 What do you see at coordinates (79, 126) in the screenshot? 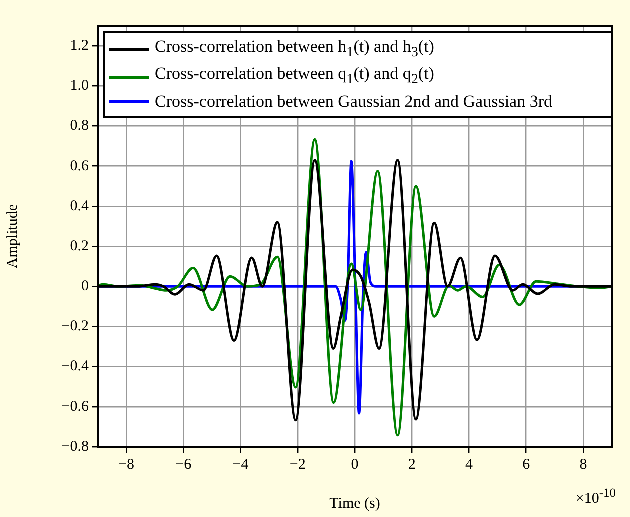
I see `y-tick-label: 0.8` at bounding box center [79, 126].